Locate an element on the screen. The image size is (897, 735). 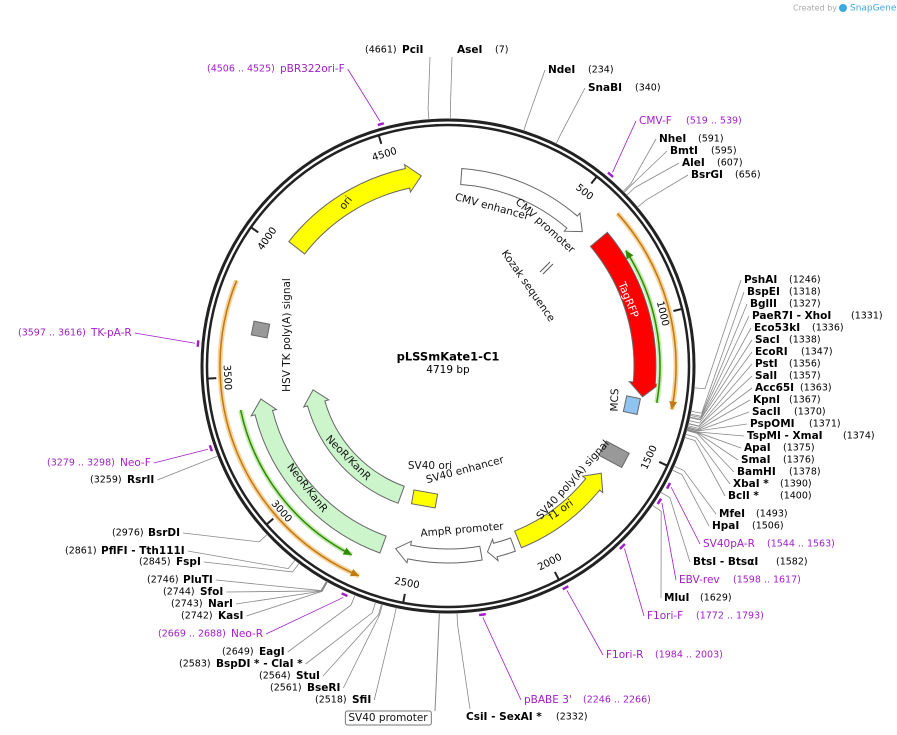
site-name: TspMI - XmaI is located at coordinates (785, 436).